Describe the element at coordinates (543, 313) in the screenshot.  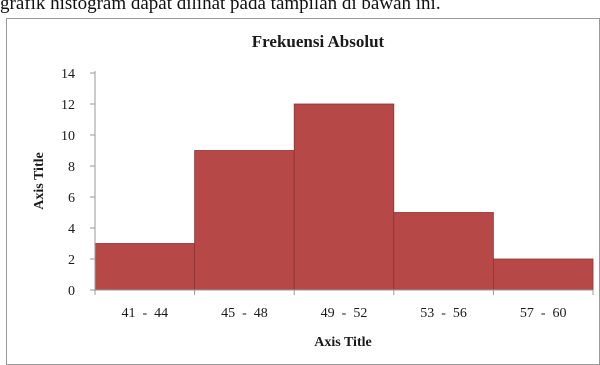
I see `x-tick-label: 57 - 60` at that location.